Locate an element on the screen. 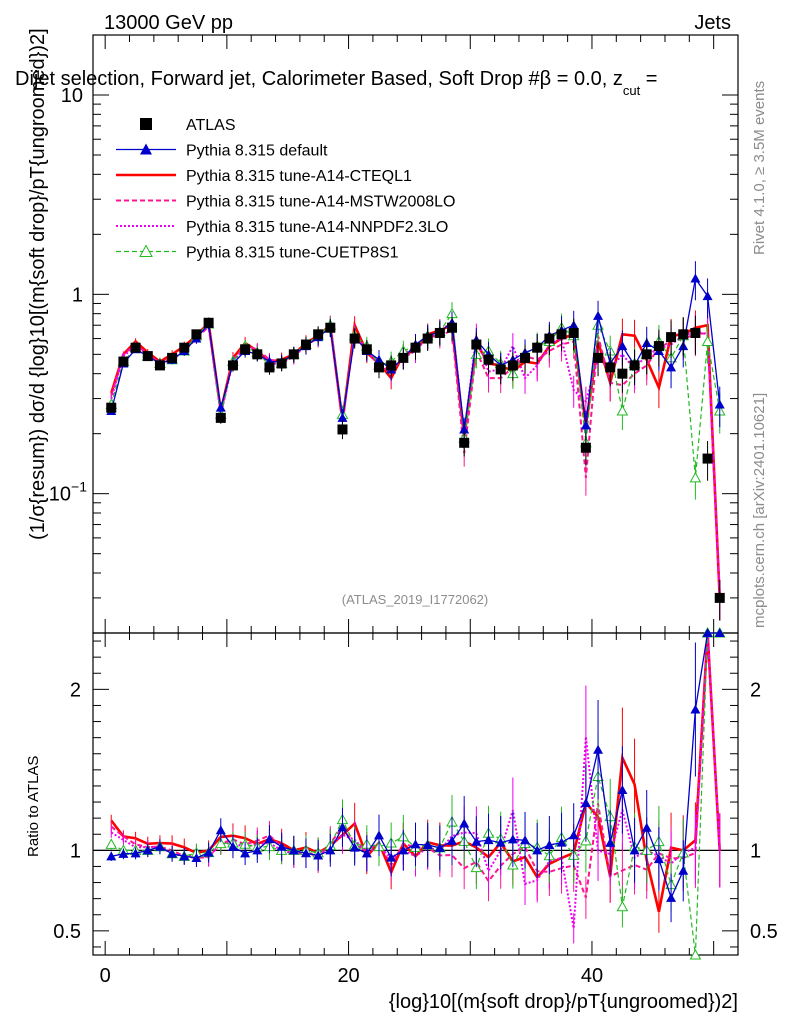  x-tick-label: 0 is located at coordinates (105, 976).